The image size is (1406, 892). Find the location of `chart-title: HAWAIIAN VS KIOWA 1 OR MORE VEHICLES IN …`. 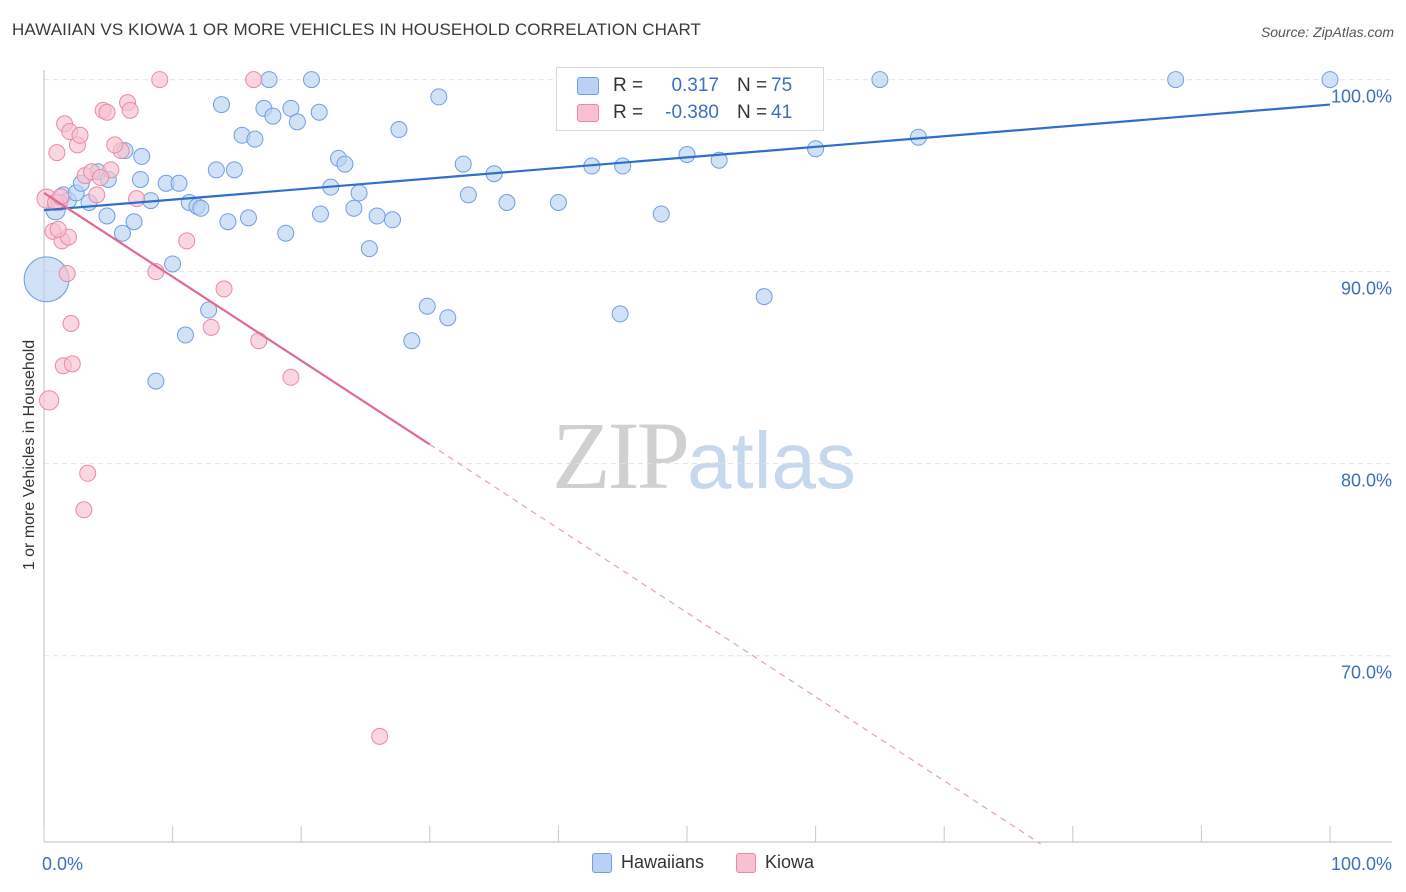

chart-title: HAWAIIAN VS KIOWA 1 OR MORE VEHICLES IN … is located at coordinates (357, 29).